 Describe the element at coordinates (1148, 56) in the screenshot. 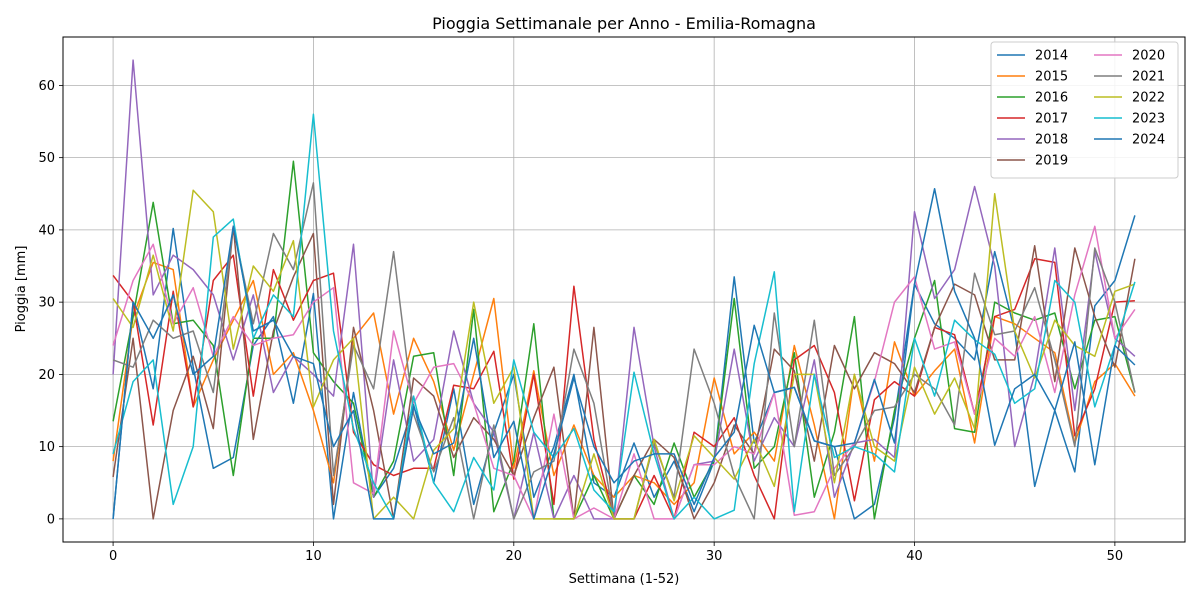

I see `legend-label-2020: 2020` at that location.